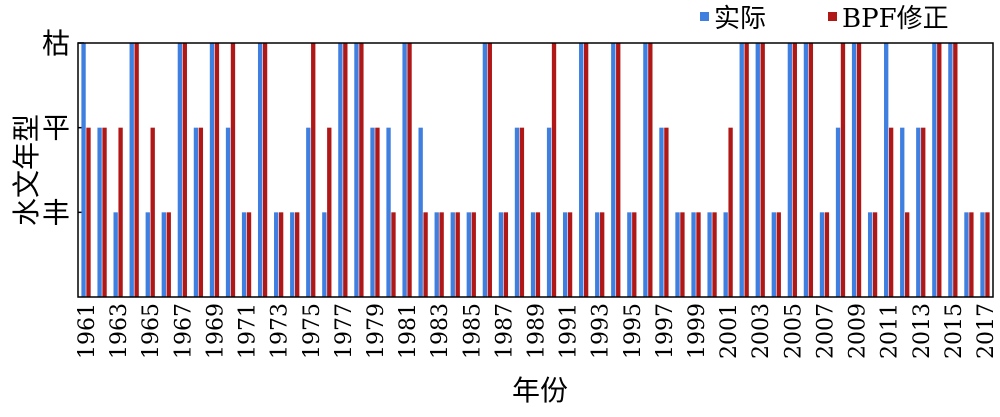 Image resolution: width=1000 pixels, height=417 pixels. I want to click on x-tick-label: 1961, so click(87, 331).